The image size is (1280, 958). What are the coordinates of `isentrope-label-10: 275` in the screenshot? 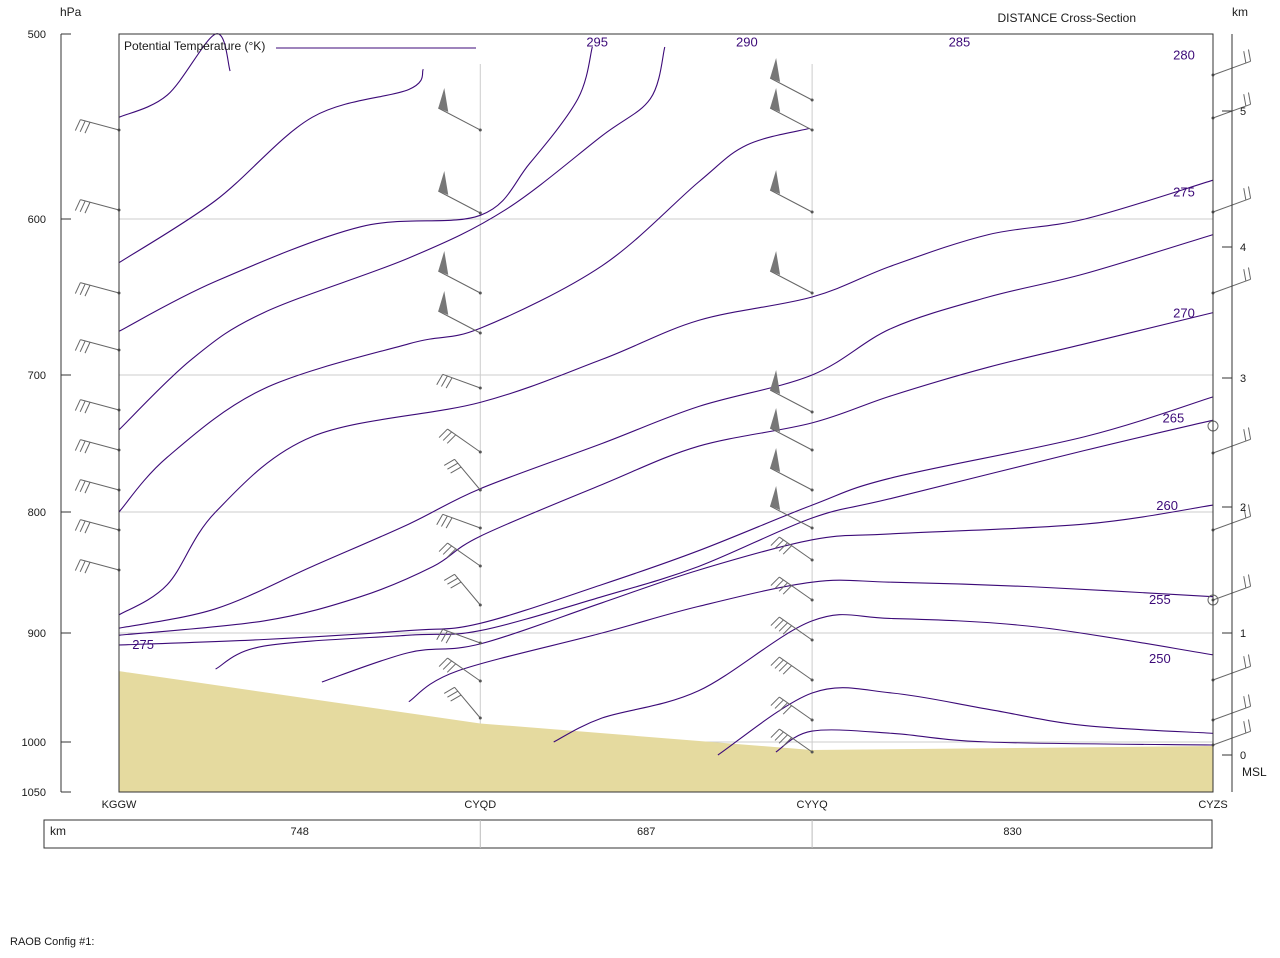 It's located at (143, 644).